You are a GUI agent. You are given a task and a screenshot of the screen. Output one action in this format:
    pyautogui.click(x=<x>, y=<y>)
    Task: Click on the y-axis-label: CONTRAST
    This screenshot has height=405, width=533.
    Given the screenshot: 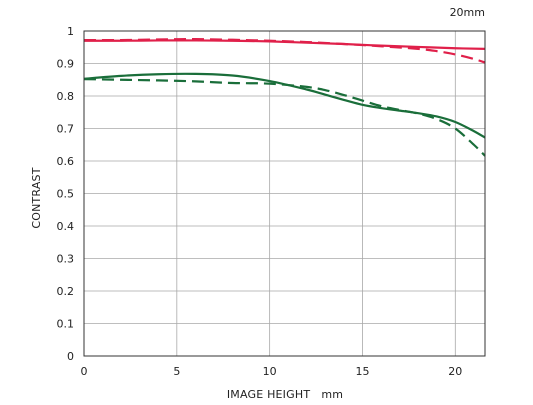 What is the action you would take?
    pyautogui.click(x=36, y=197)
    